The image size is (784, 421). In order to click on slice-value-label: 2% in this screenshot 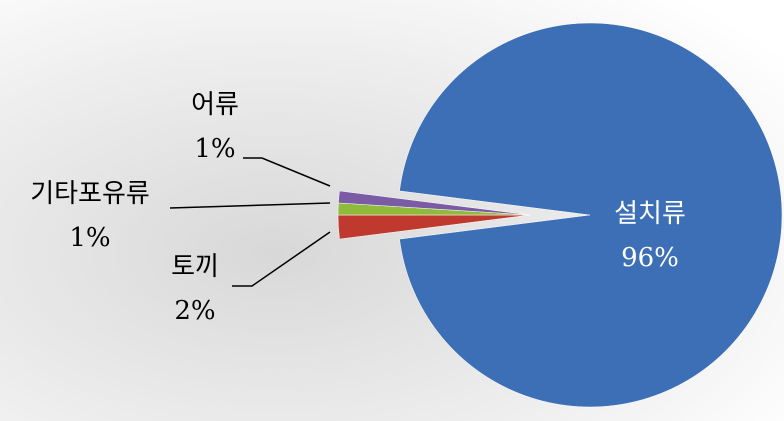, I will do `click(194, 311)`.